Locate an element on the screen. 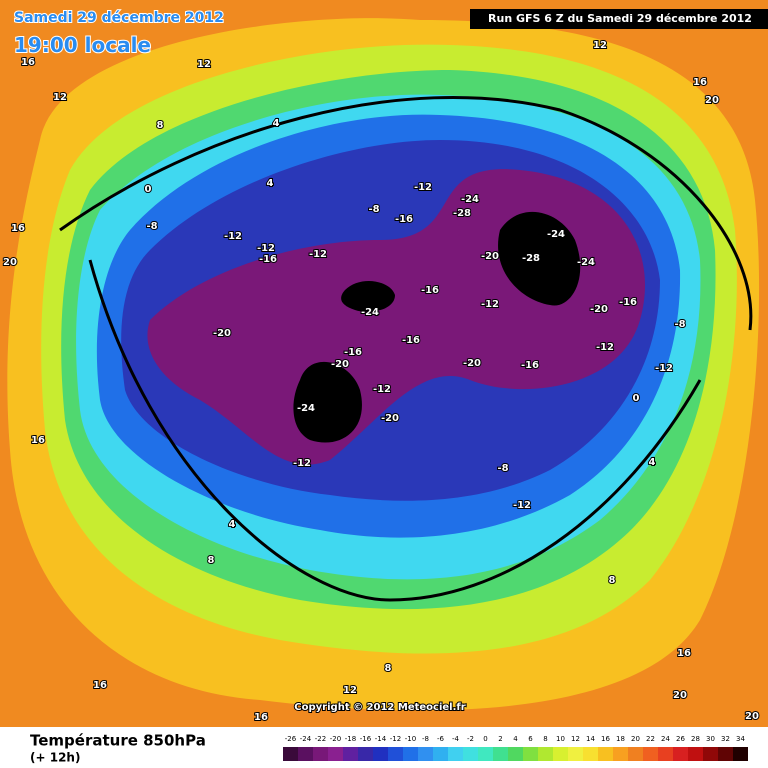  scale-label: 0 is located at coordinates (485, 739).